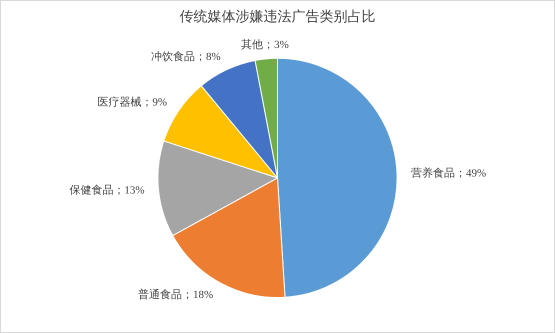 Image resolution: width=555 pixels, height=333 pixels. Describe the element at coordinates (91, 190) in the screenshot. I see `slice-label: 保健食品` at that location.